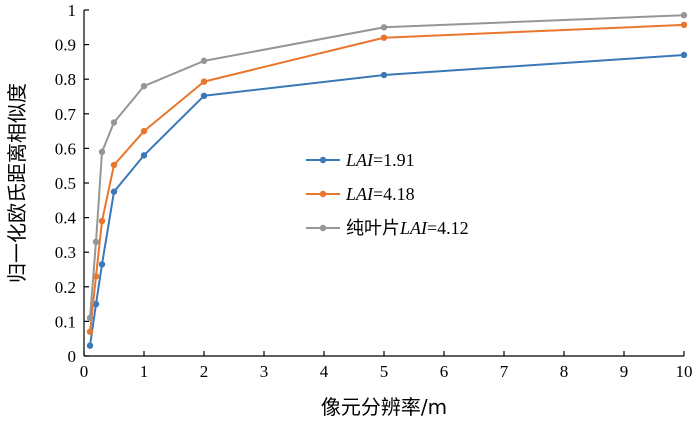 This screenshot has width=700, height=422. I want to click on y-tick-label: 0.1, so click(65, 321).